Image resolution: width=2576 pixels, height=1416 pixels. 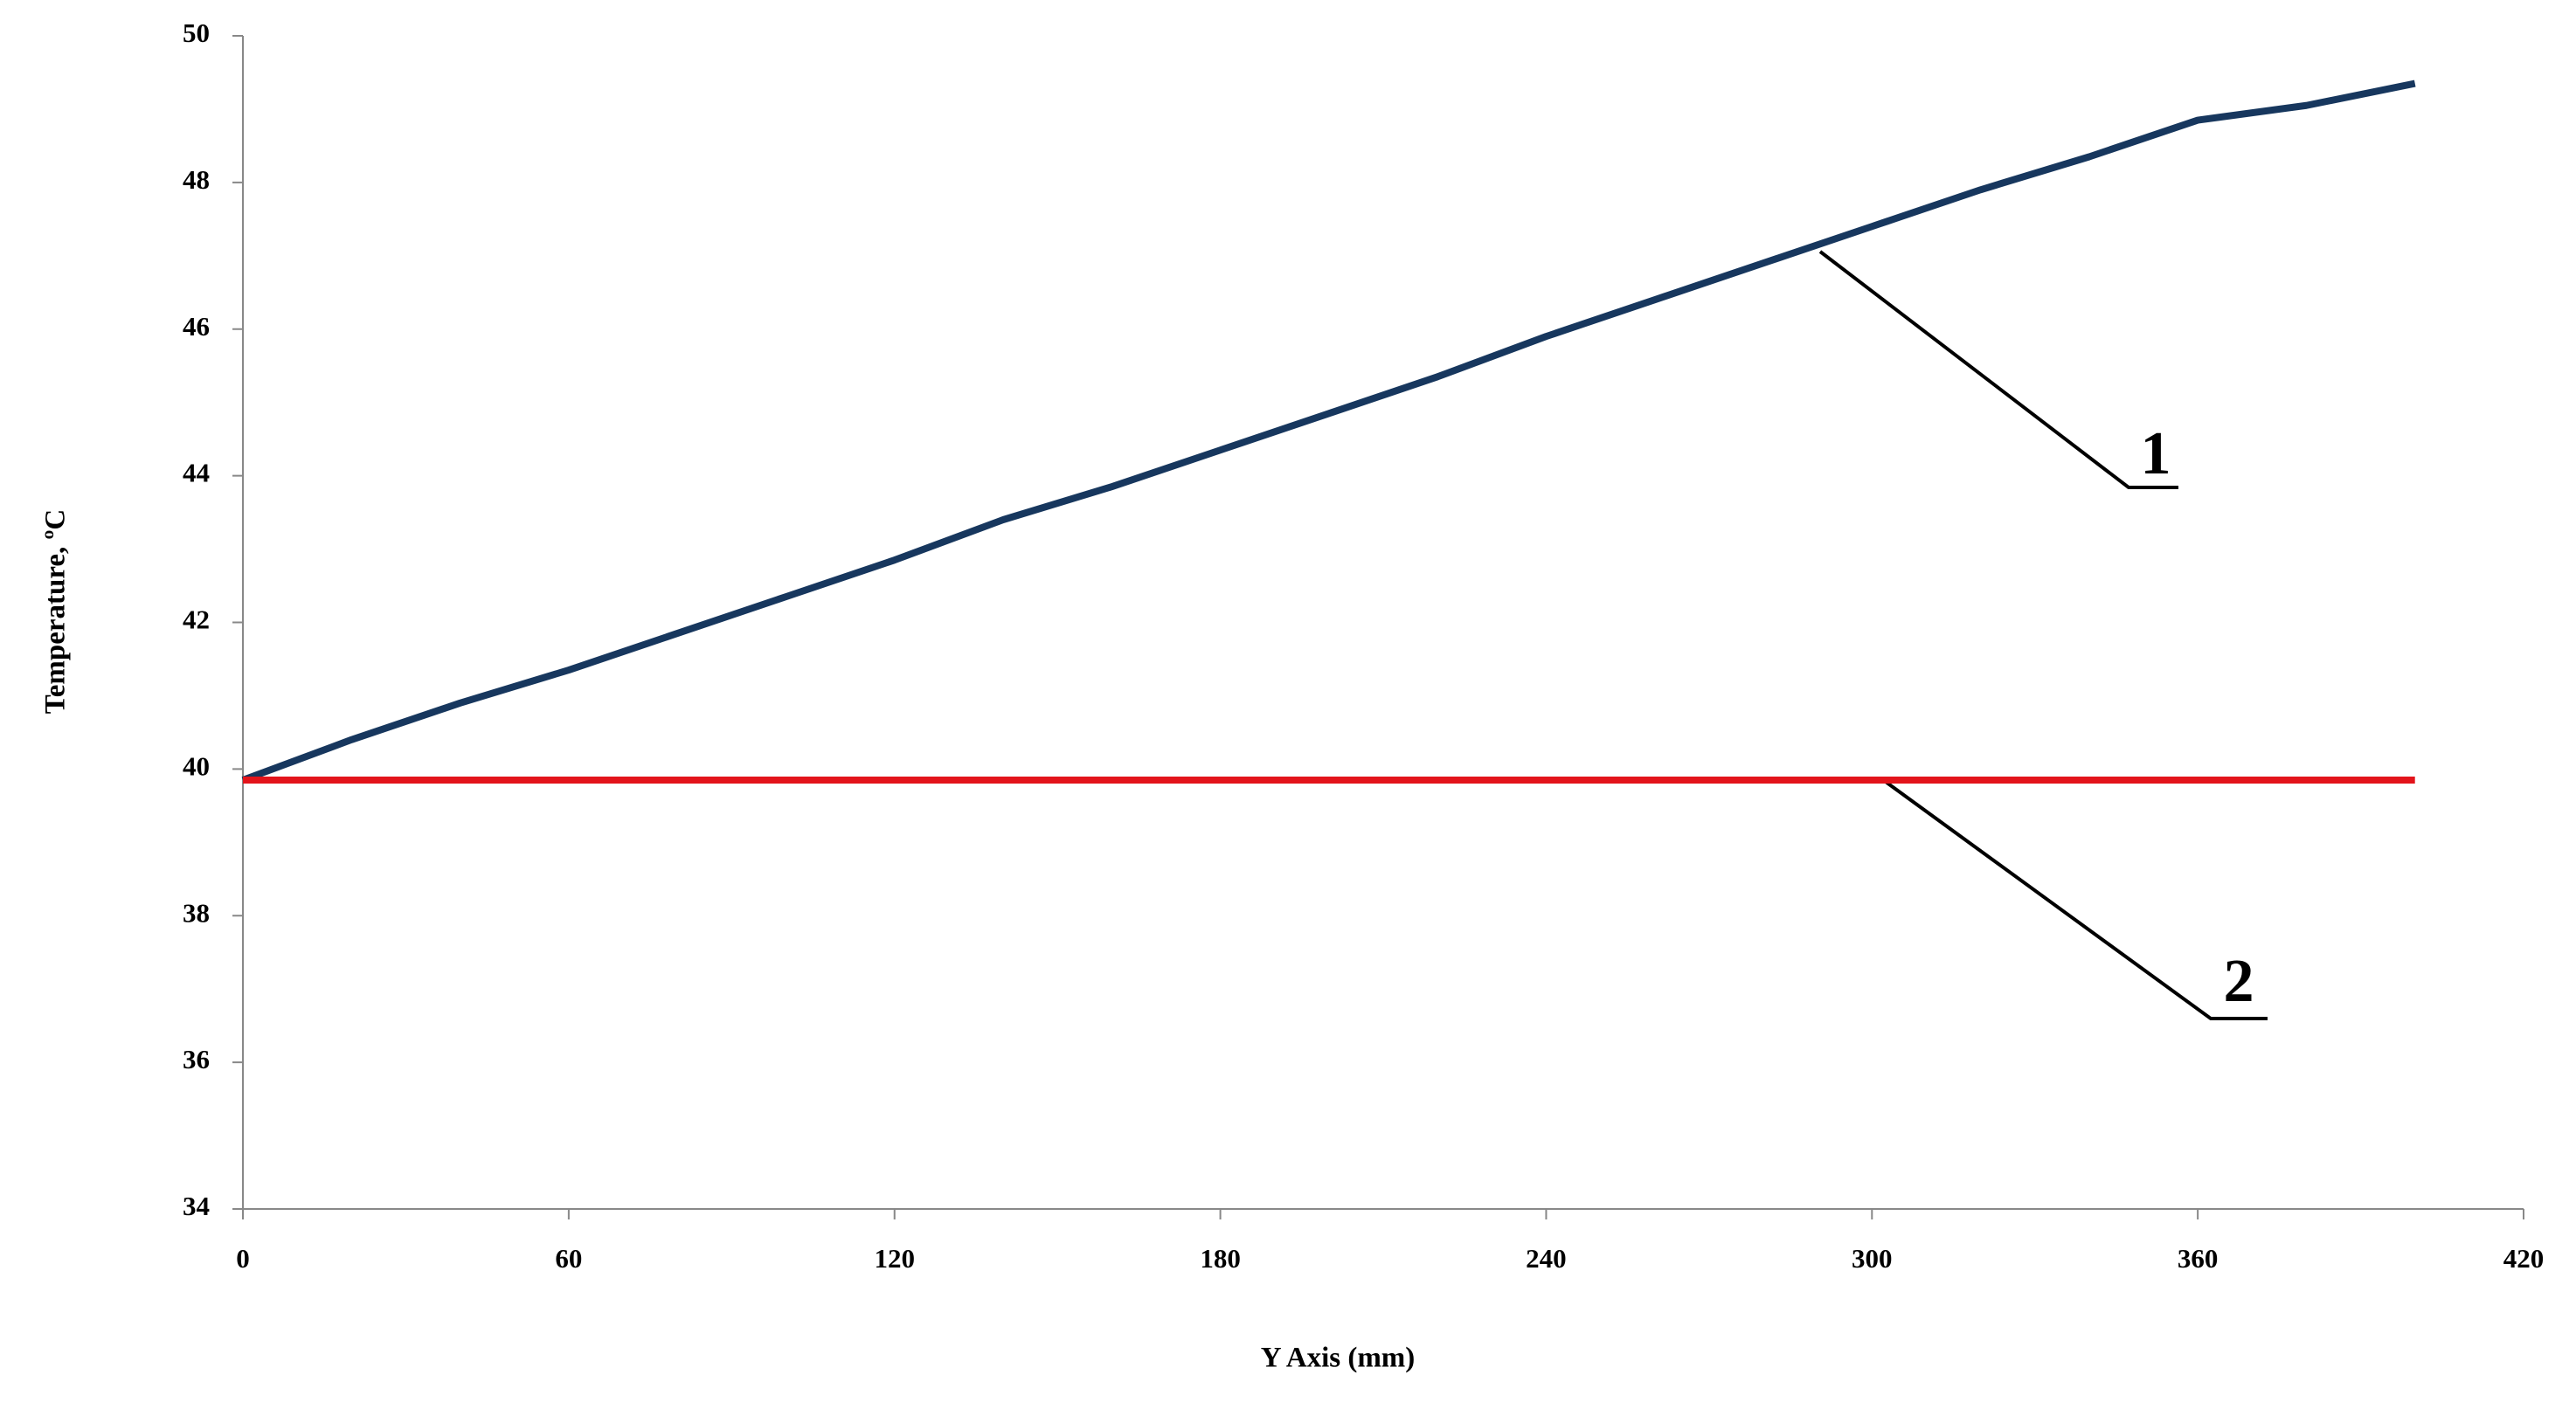 What do you see at coordinates (196, 620) in the screenshot?
I see `y-tick-label: 42` at bounding box center [196, 620].